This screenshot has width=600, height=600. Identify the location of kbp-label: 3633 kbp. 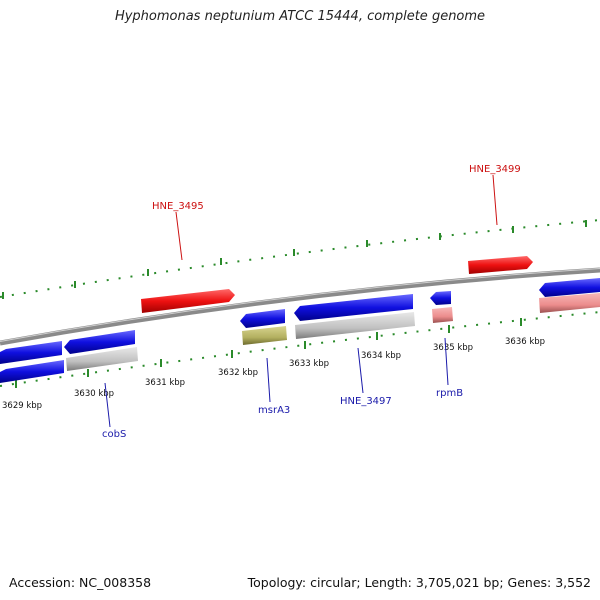
(309, 364).